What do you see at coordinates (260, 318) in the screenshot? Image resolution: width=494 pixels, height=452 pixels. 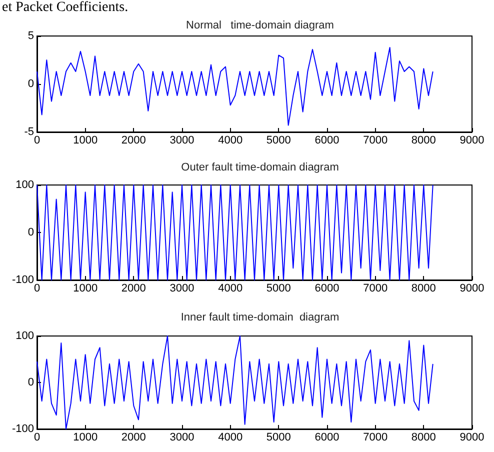 I see `chart-title: Inner fault time-domain diagram` at bounding box center [260, 318].